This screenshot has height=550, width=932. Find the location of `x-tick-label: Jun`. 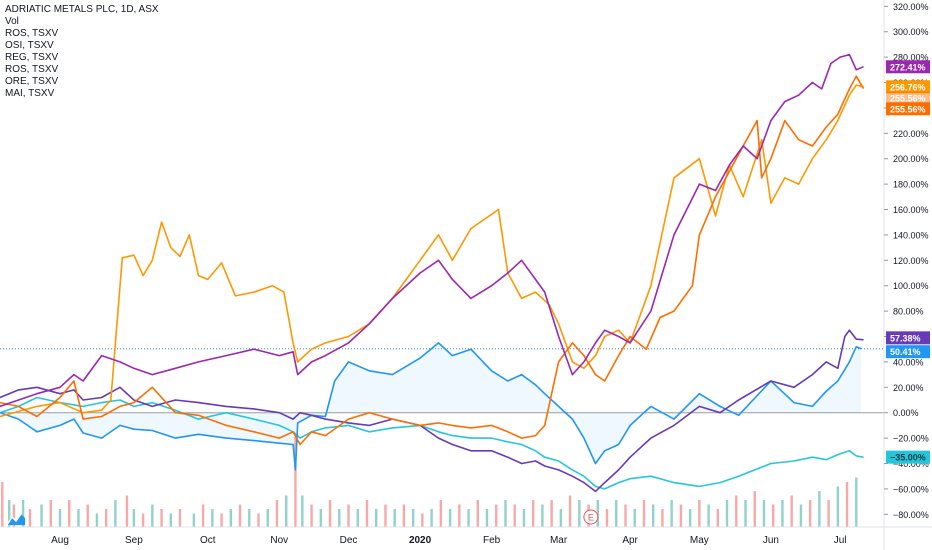

x-tick-label: Jun is located at coordinates (771, 540).